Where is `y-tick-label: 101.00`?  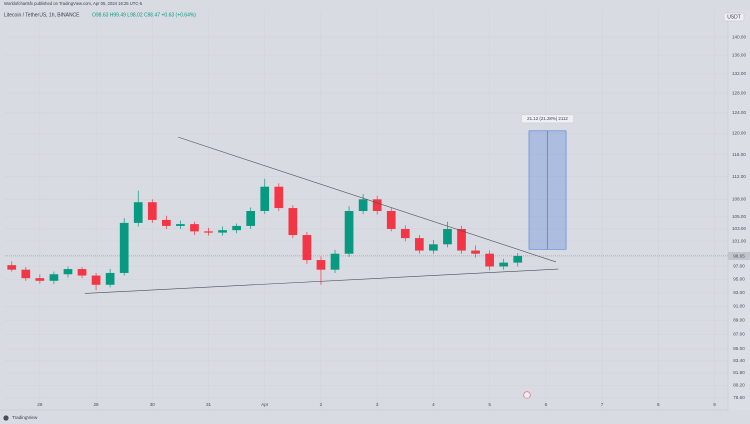
y-tick-label: 101.00 is located at coordinates (739, 240).